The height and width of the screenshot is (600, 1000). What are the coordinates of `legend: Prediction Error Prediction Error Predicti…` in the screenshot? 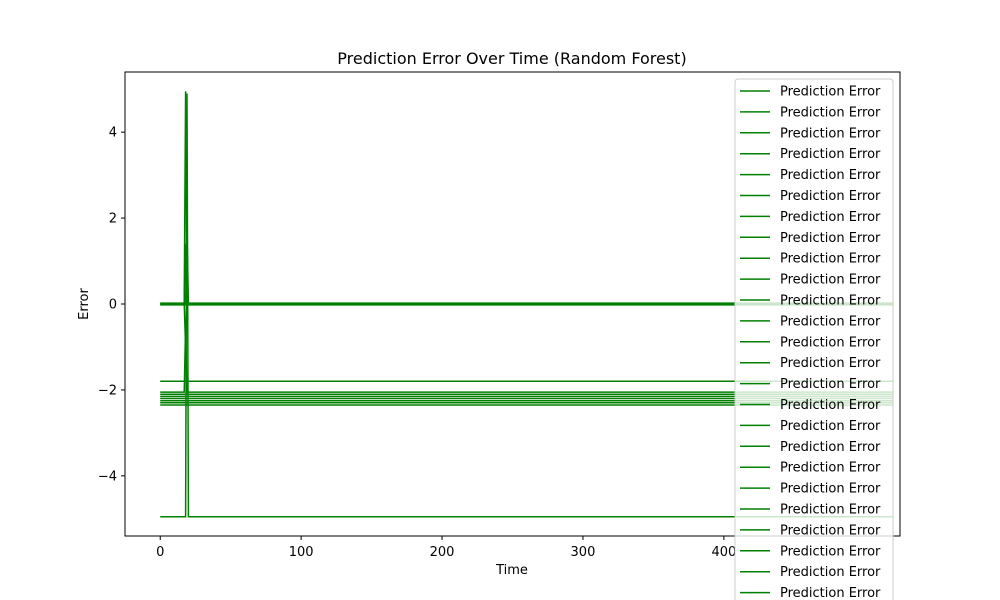 It's located at (814, 339).